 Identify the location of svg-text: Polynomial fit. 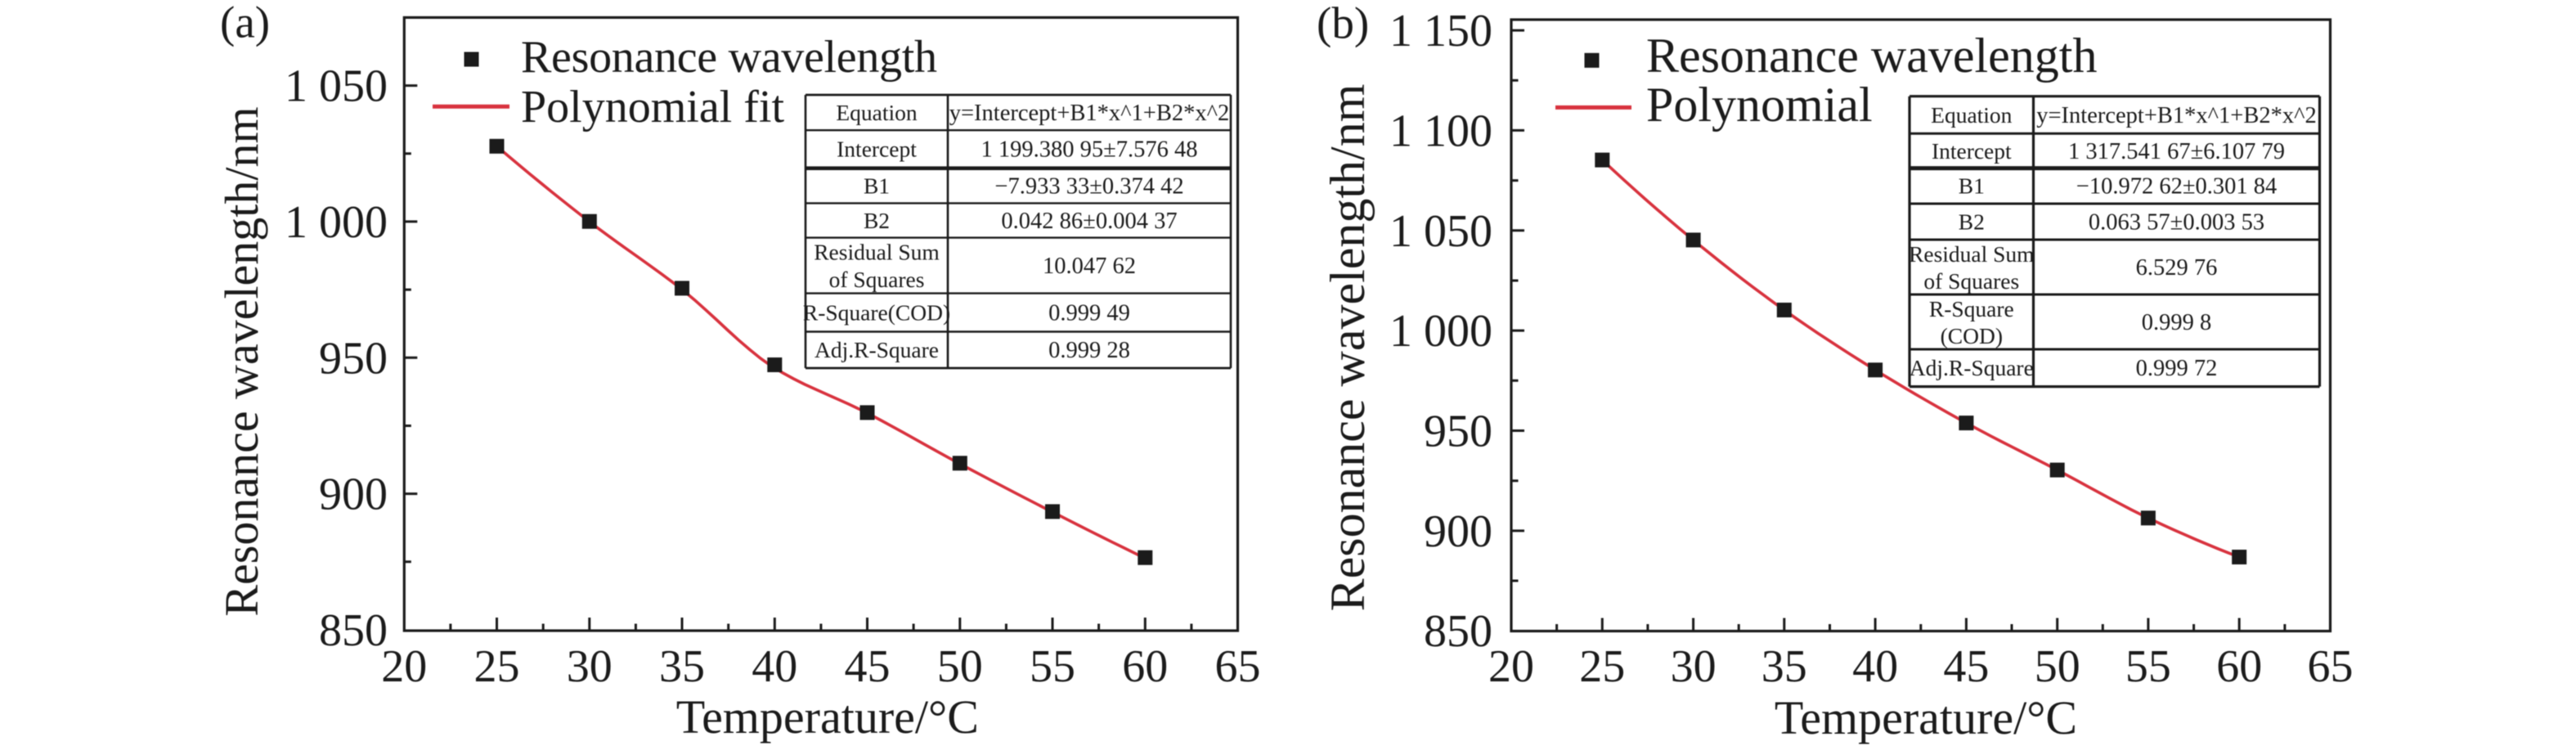
(652, 107).